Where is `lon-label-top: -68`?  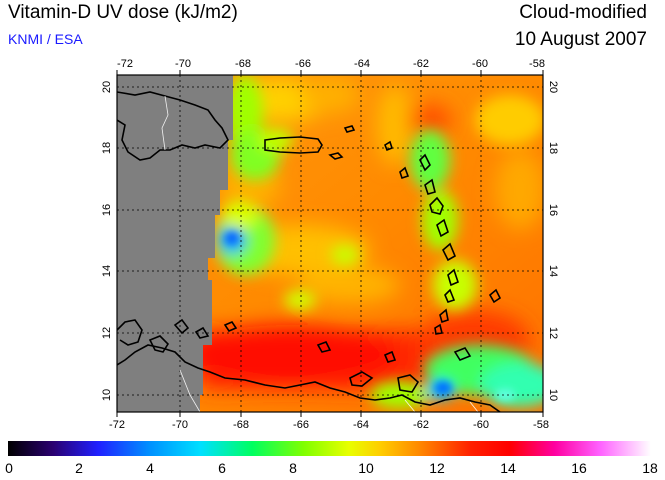 lon-label-top: -68 is located at coordinates (243, 64).